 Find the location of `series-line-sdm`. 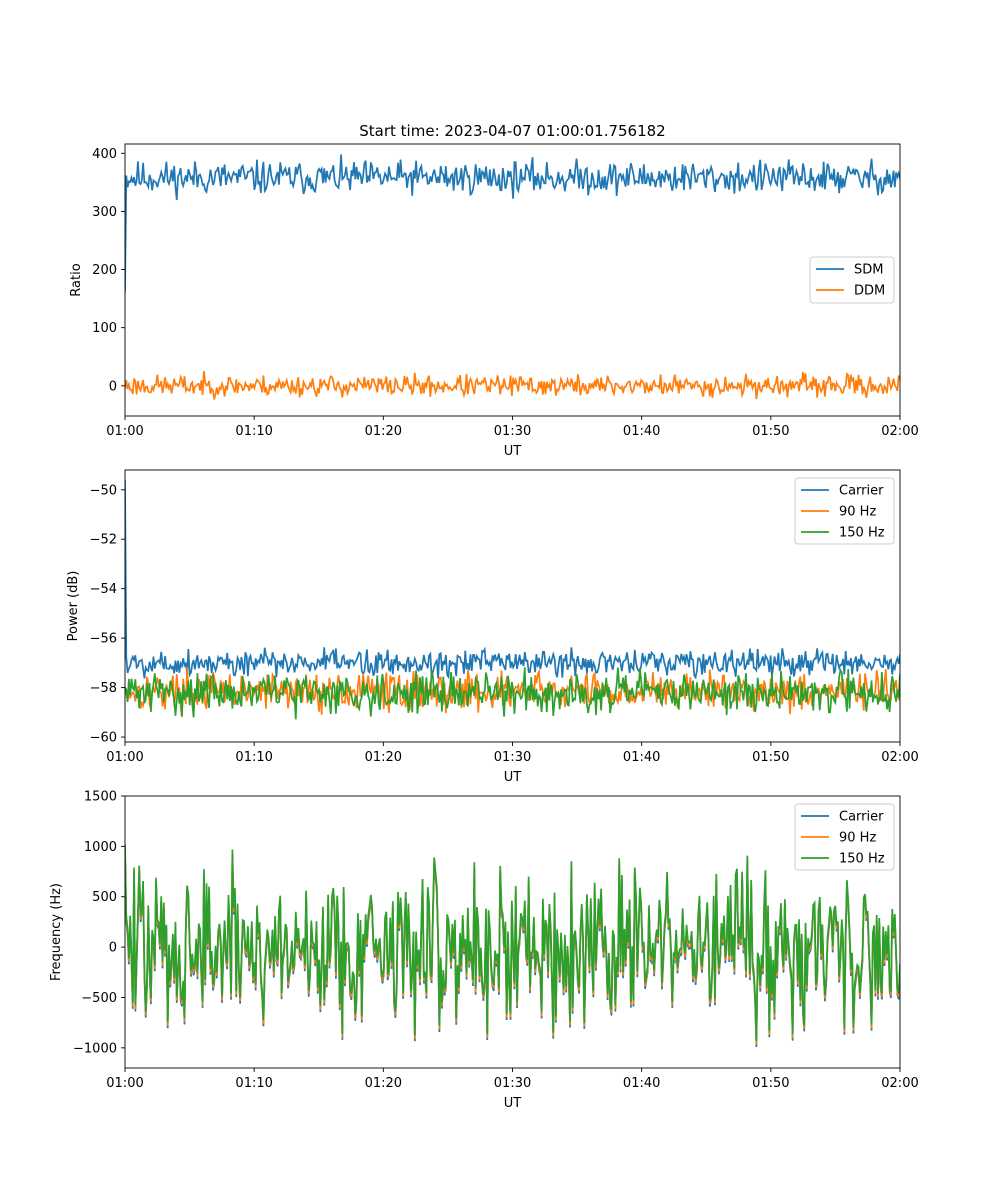

series-line-sdm is located at coordinates (512, 223).